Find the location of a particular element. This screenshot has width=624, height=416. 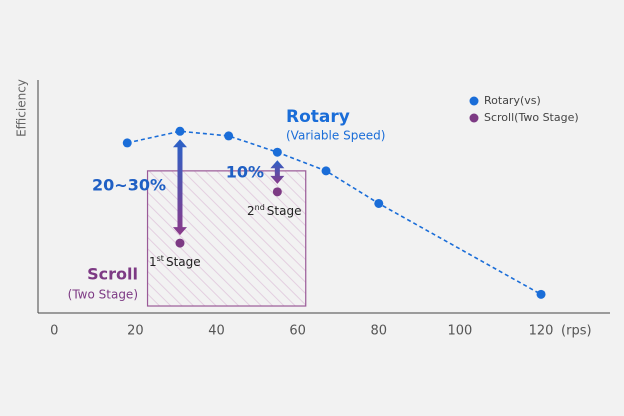

gap-label: 10% is located at coordinates (245, 172).